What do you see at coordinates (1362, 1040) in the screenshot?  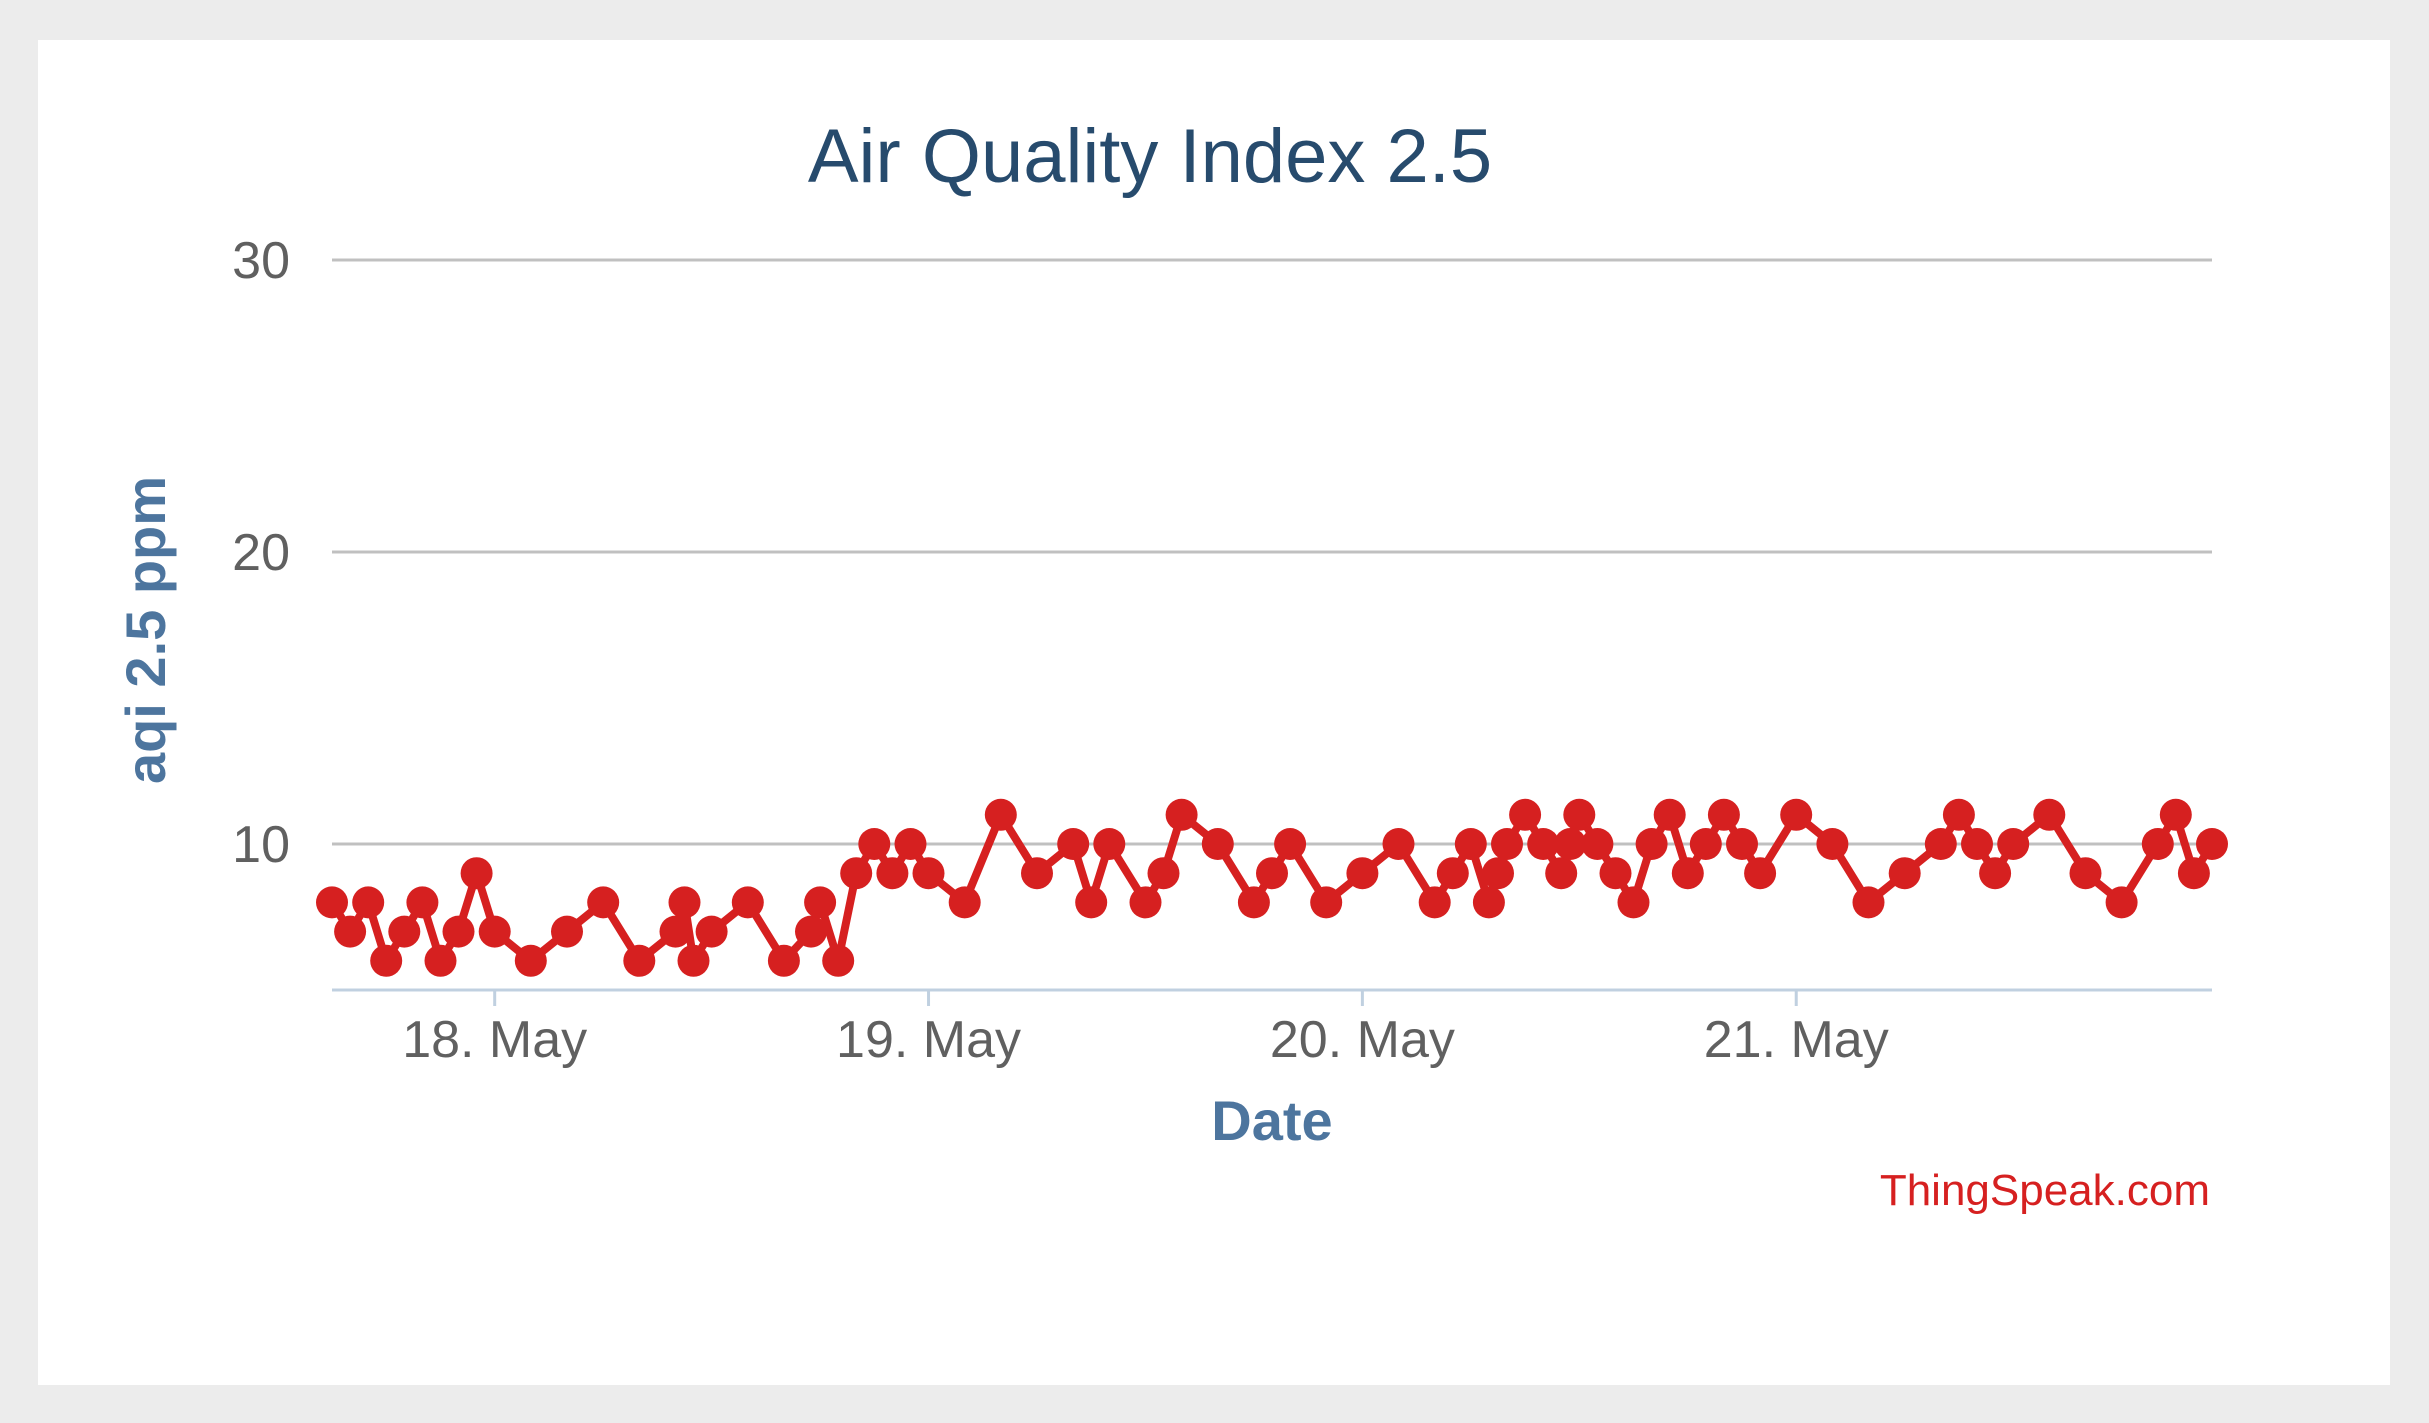 I see `x-tick-label: 20. May` at bounding box center [1362, 1040].